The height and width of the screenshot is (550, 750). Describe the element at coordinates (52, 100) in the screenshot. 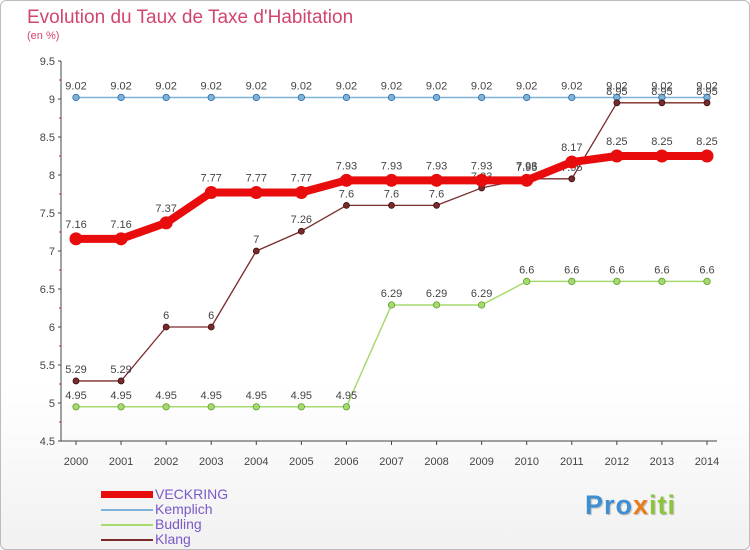

I see `y-tick-label: 9` at that location.